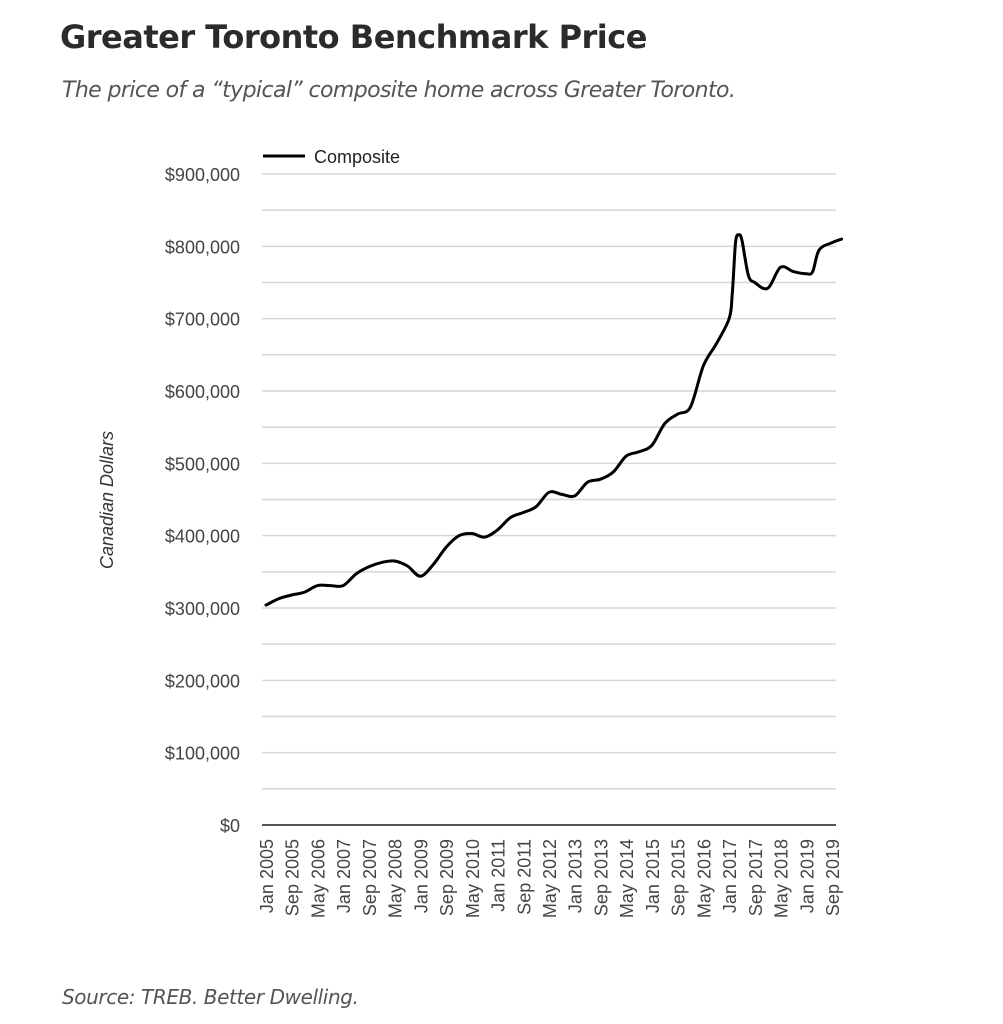  I want to click on source-note: Source: TREB. Better Dwelling., so click(210, 997).